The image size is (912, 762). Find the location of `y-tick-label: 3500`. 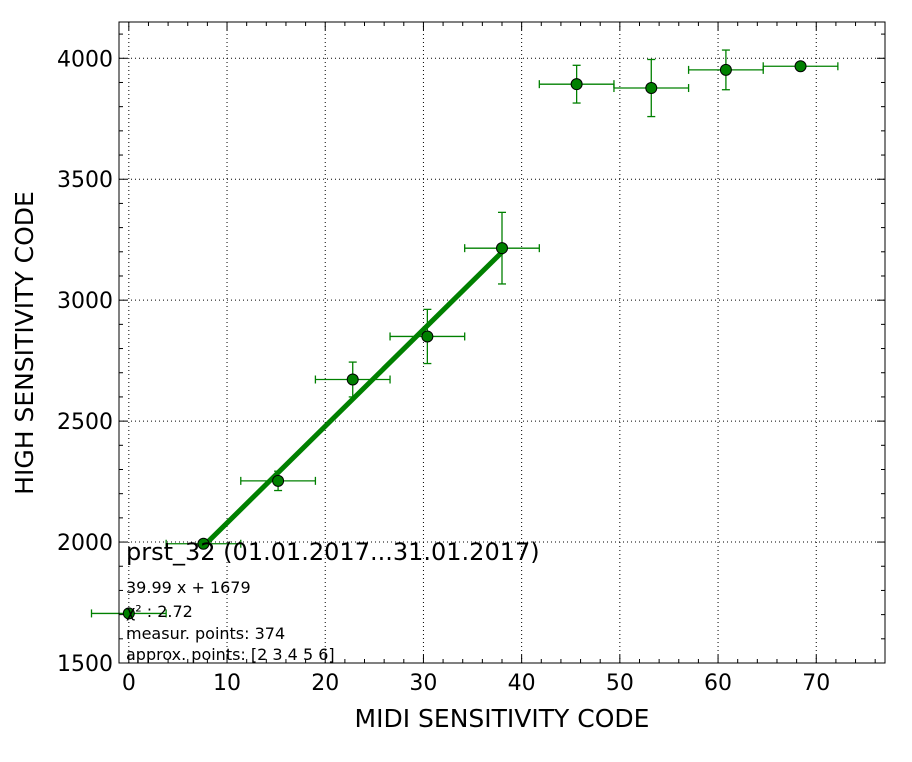

y-tick-label: 3500 is located at coordinates (85, 180).